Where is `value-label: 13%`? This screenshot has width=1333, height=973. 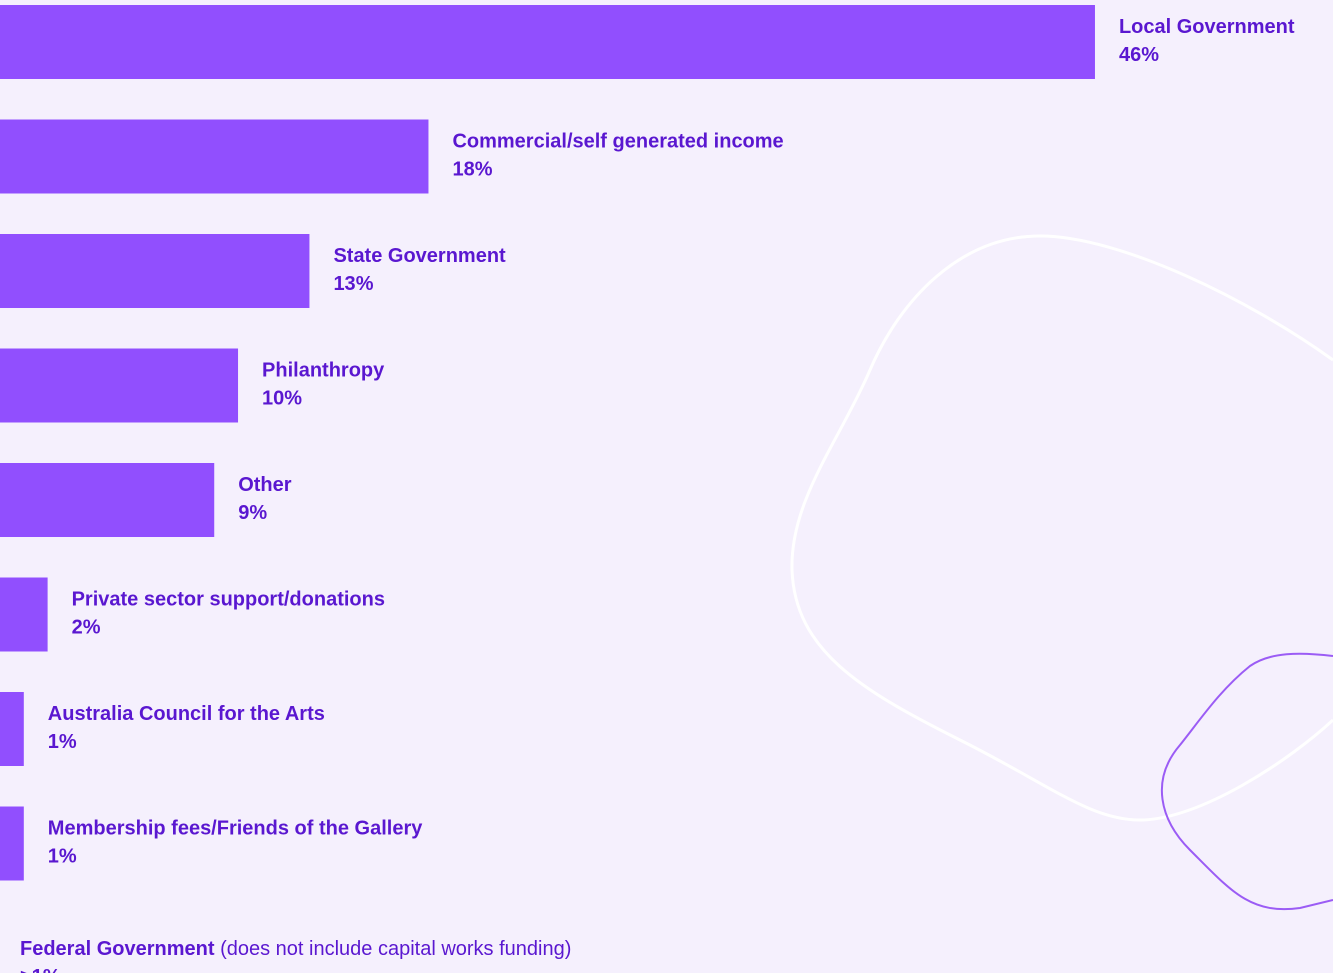 value-label: 13% is located at coordinates (353, 284).